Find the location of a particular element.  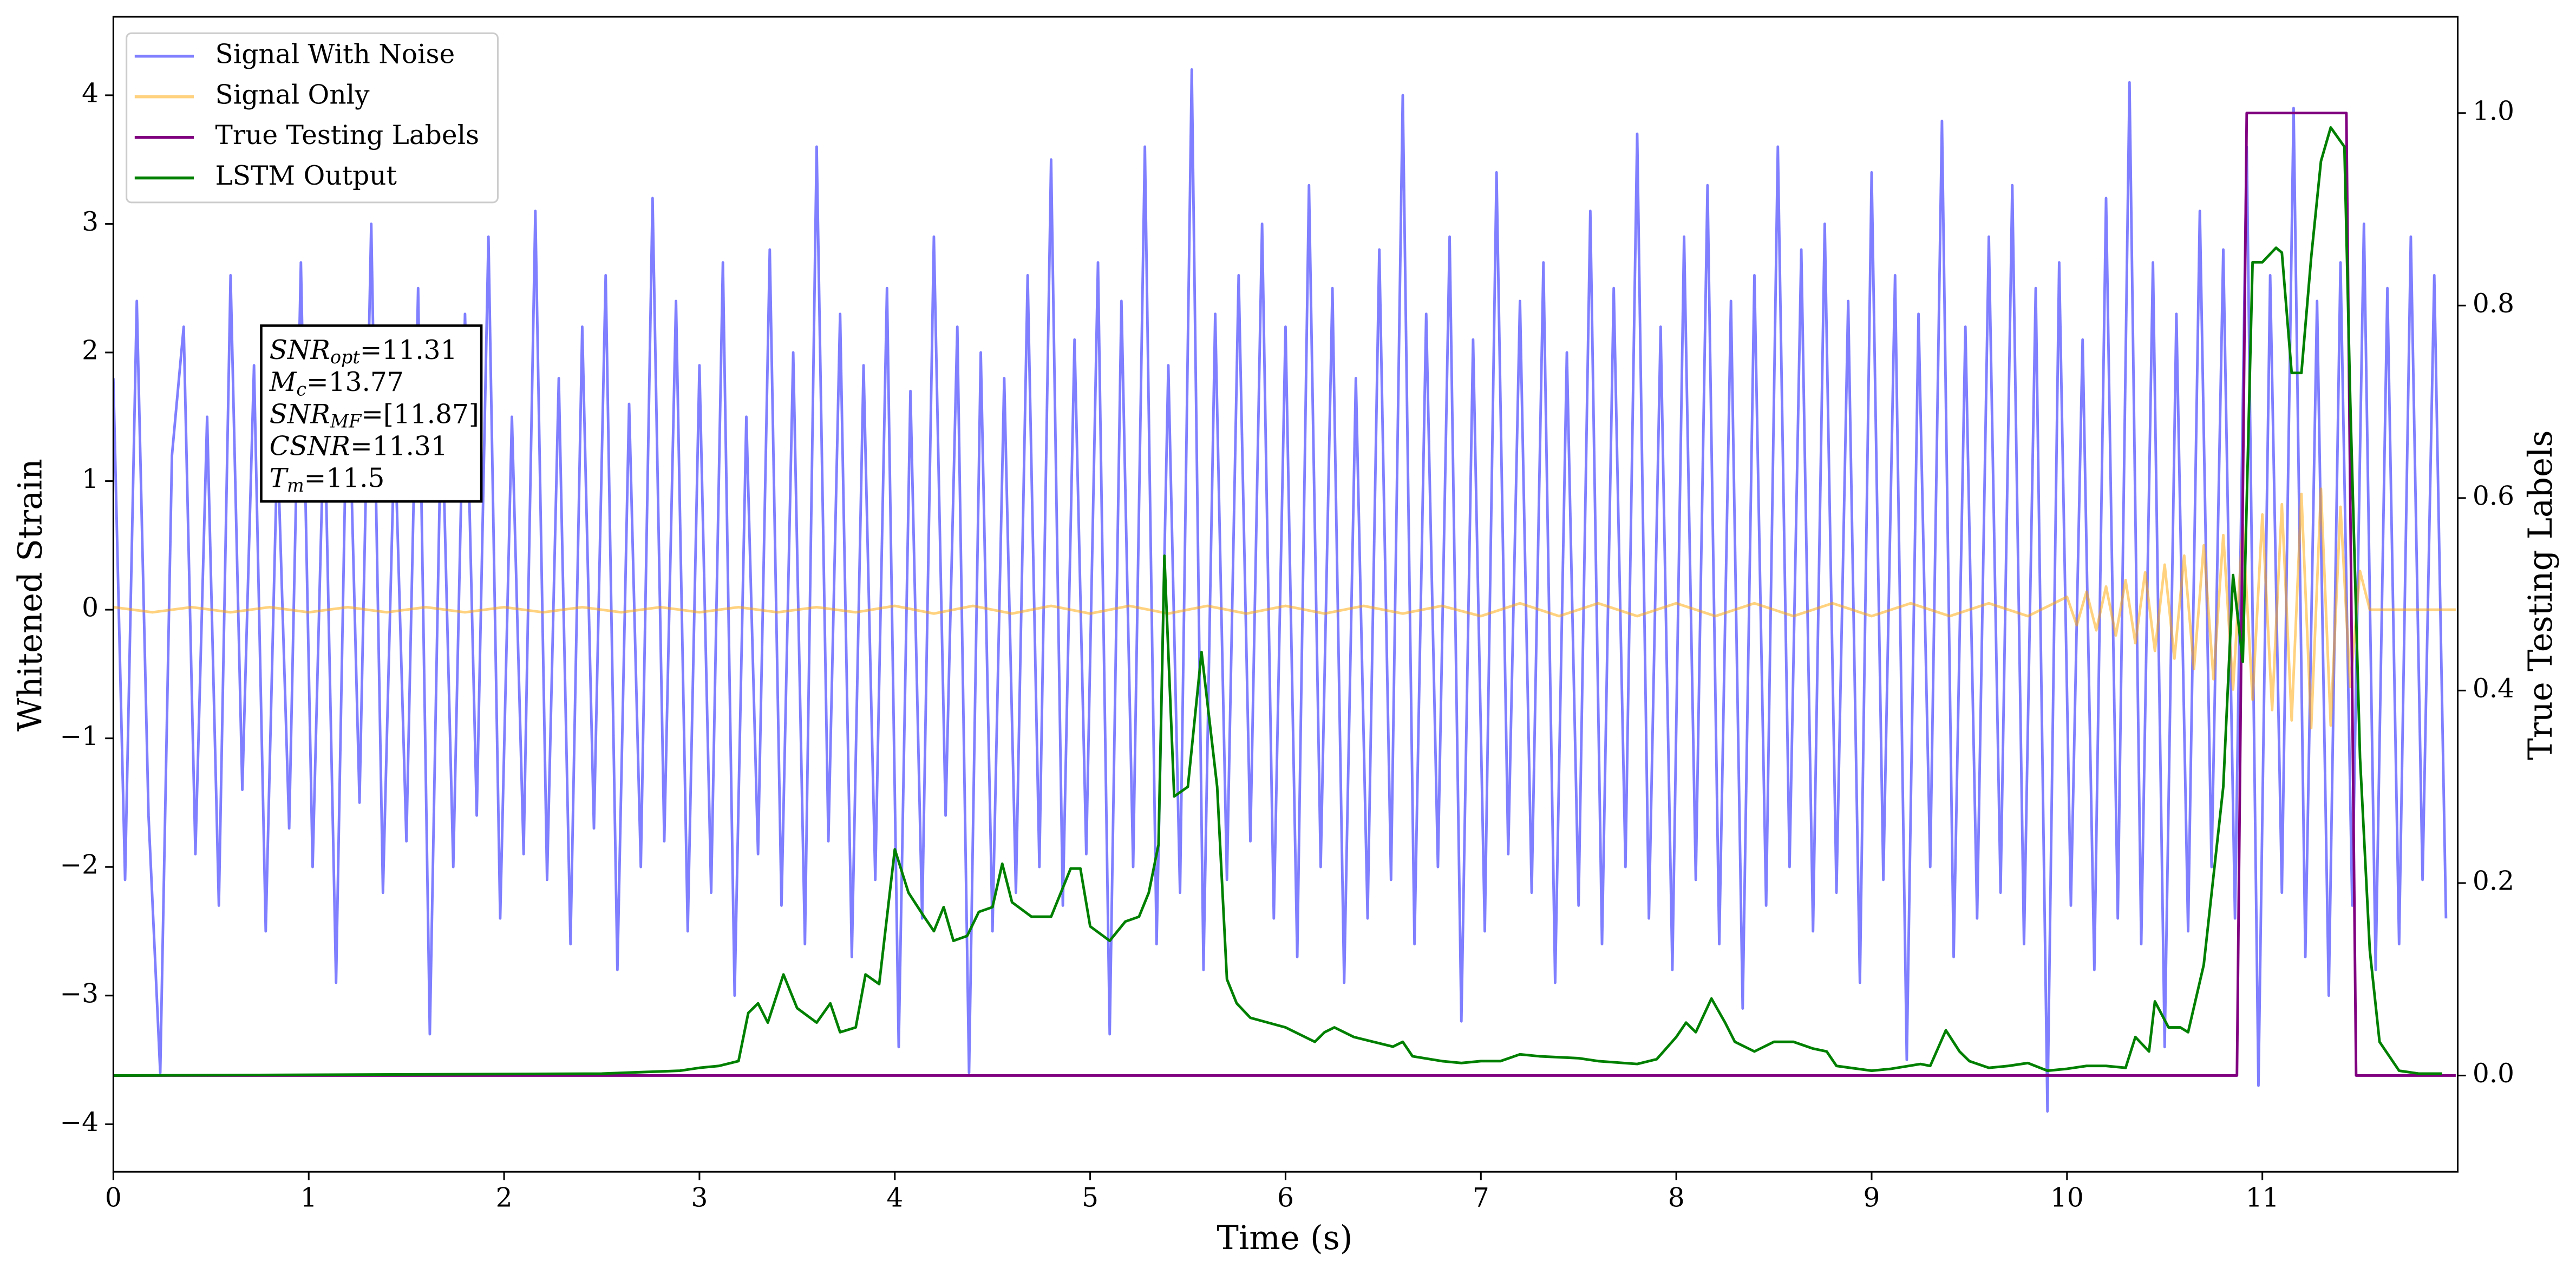

annotation-symbol: CSNR is located at coordinates (310, 446).